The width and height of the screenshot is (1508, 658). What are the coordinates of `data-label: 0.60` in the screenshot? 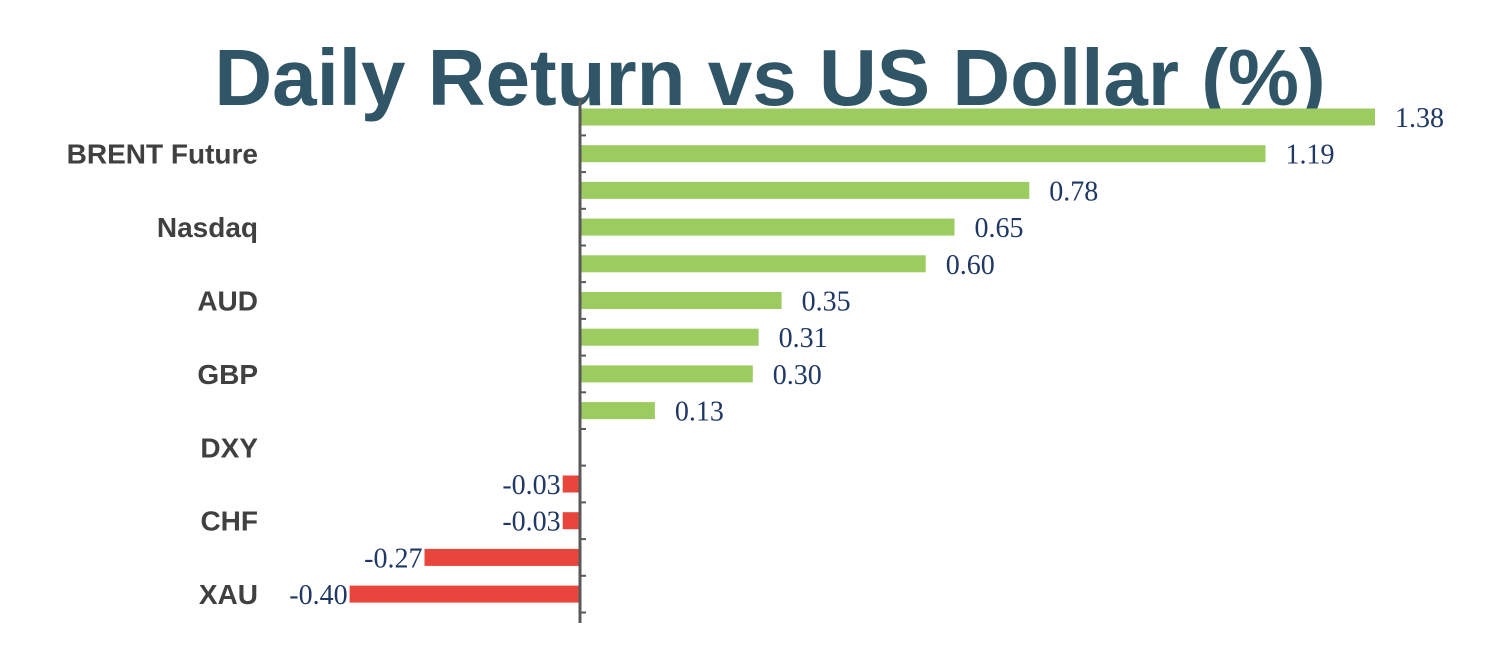 It's located at (970, 265).